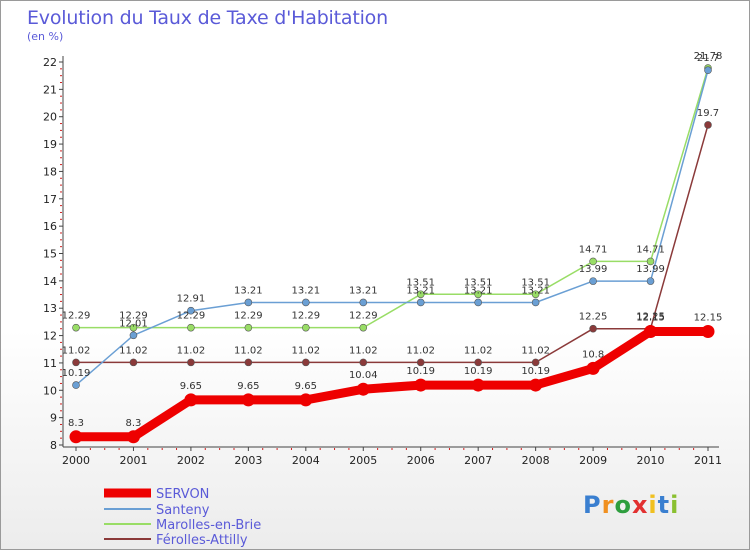 This screenshot has width=750, height=550. I want to click on x-tick-label: 2001, so click(133, 460).